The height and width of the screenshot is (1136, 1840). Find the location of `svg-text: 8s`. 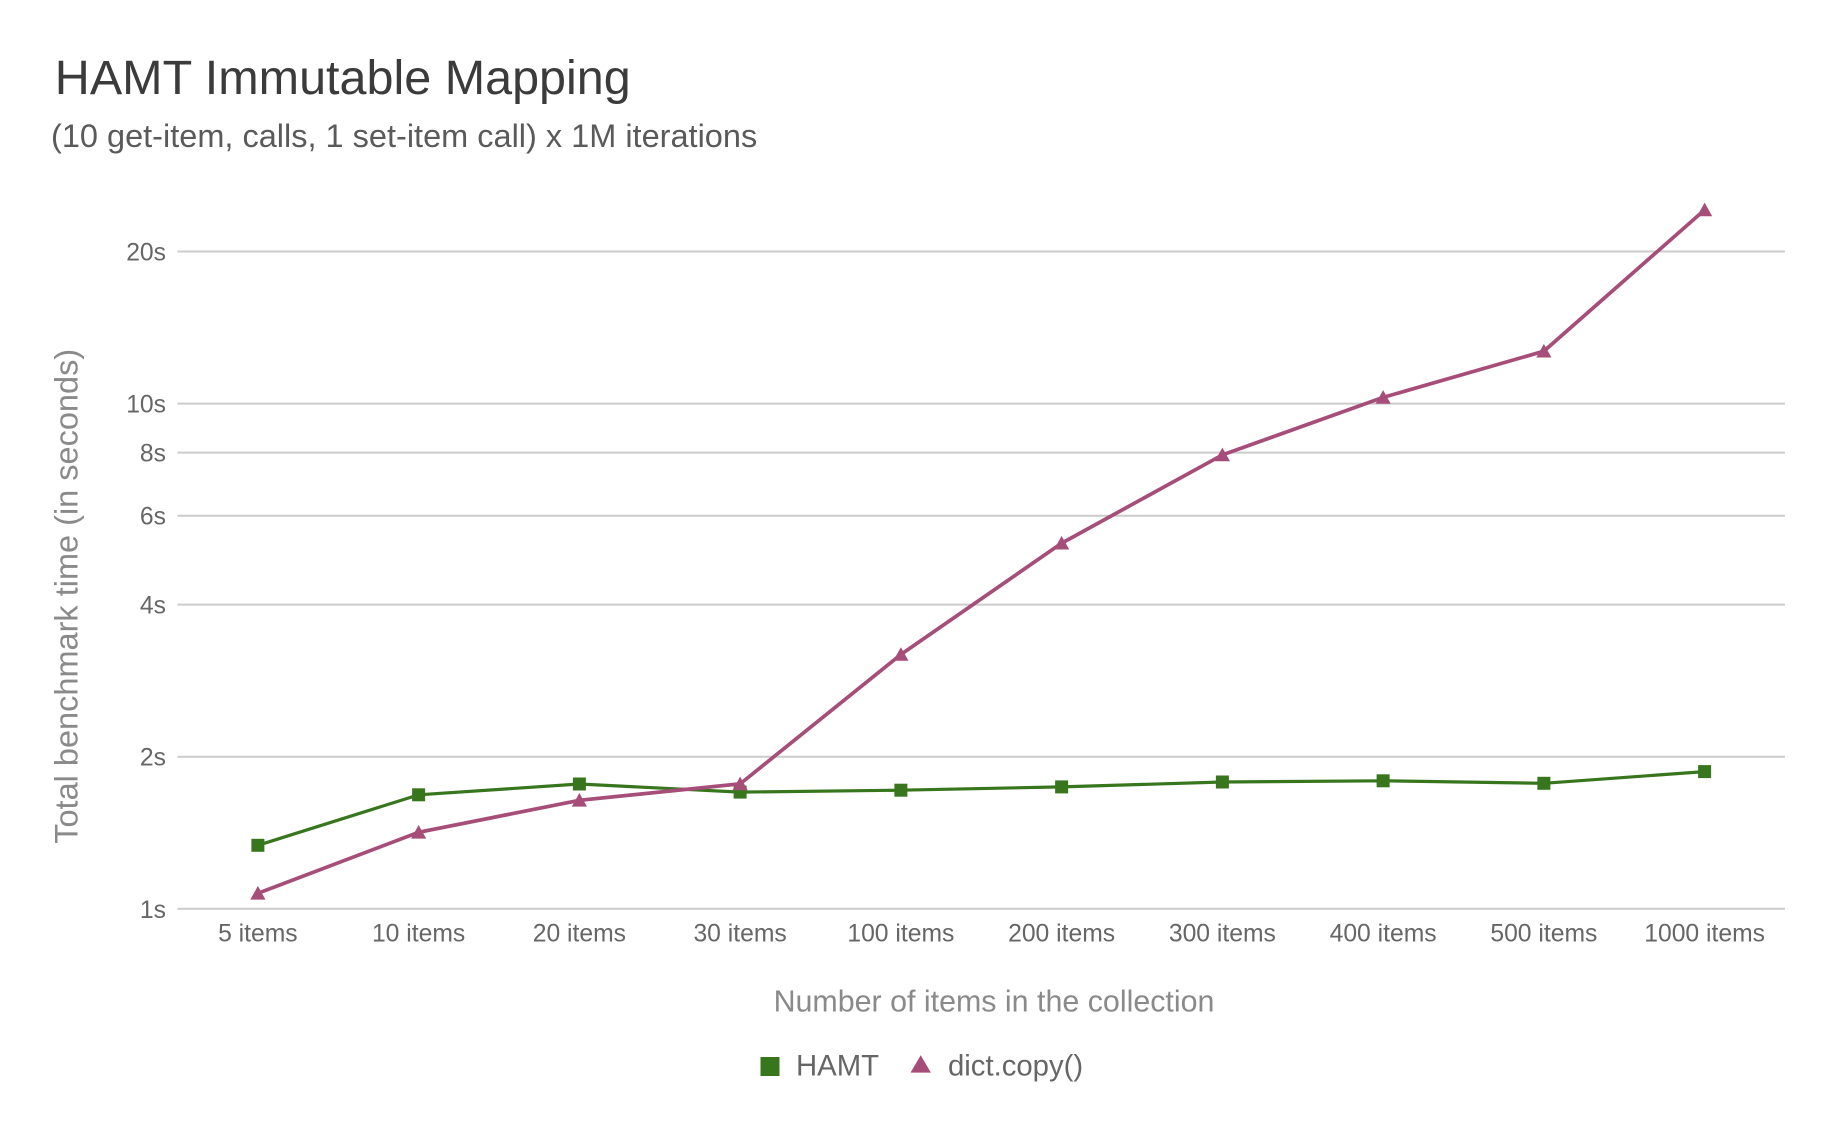

svg-text: 8s is located at coordinates (153, 454).